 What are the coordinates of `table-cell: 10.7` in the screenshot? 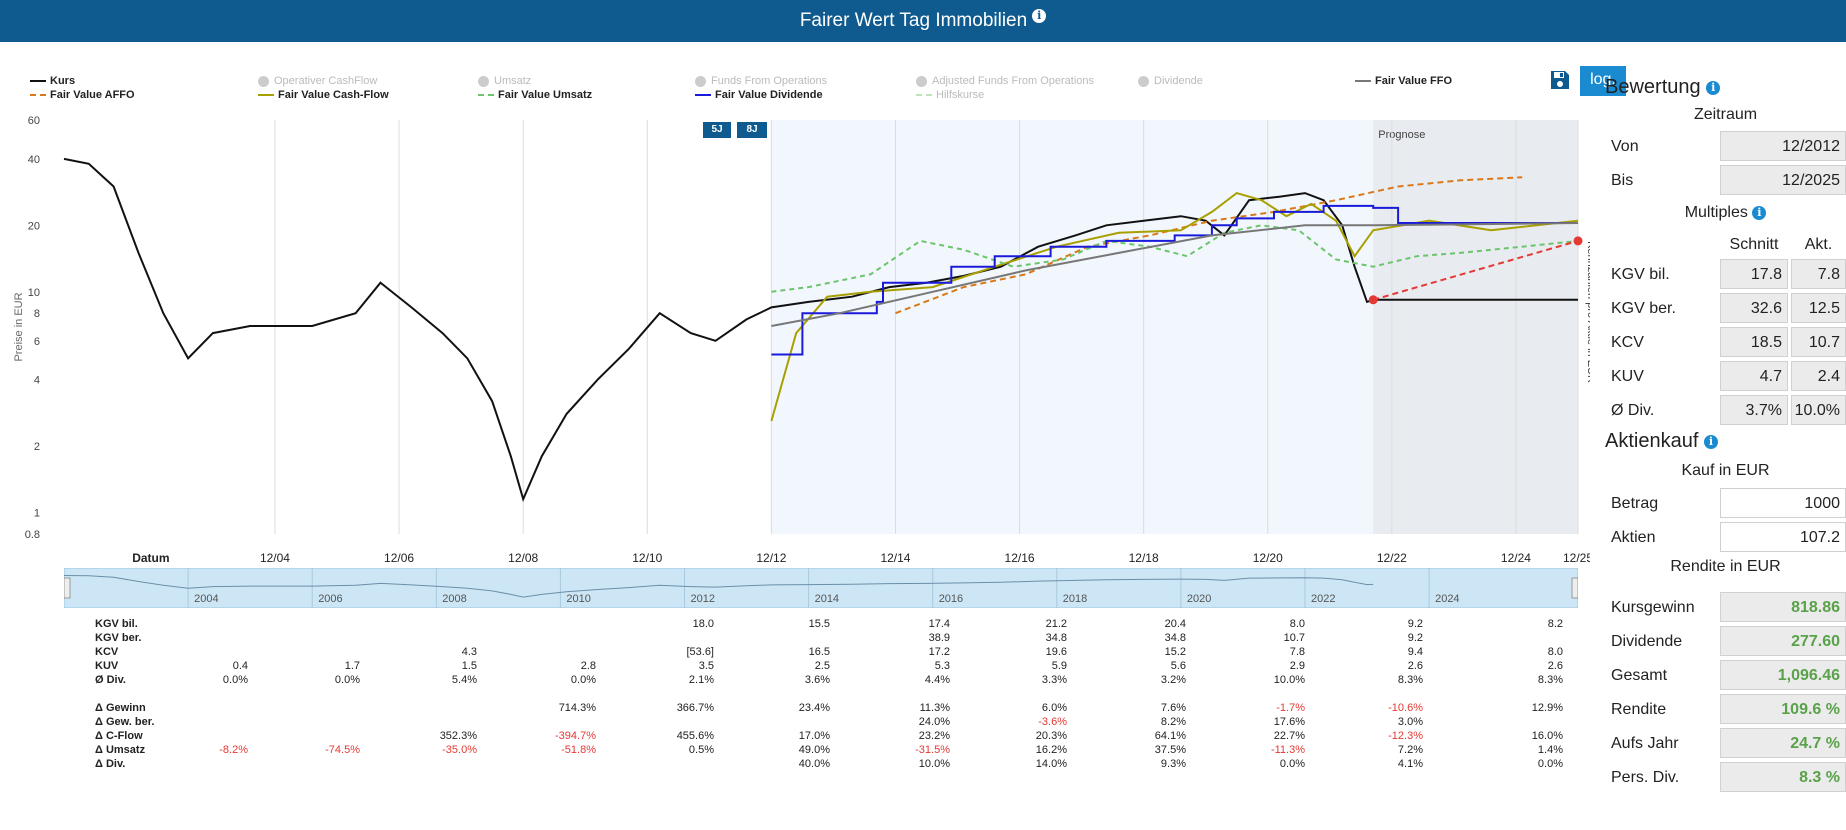 It's located at (1294, 638).